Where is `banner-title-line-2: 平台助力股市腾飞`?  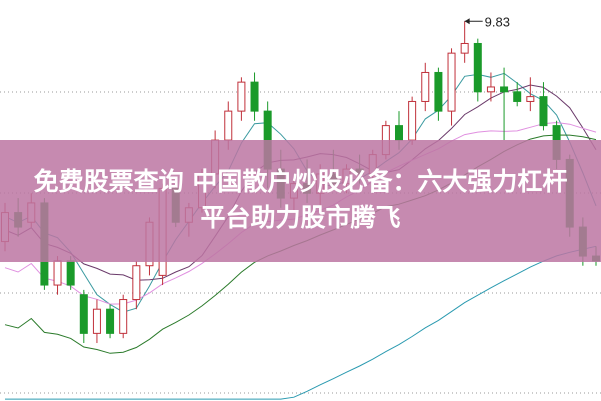 banner-title-line-2: 平台助力股市腾飞 is located at coordinates (300, 217).